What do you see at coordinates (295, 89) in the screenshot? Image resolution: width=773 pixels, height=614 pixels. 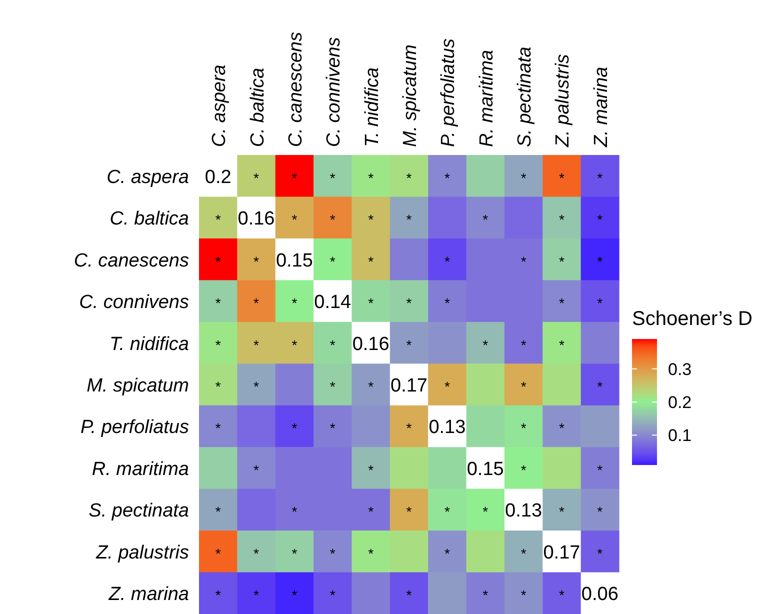 I see `x-tick-label: C. canescens` at bounding box center [295, 89].